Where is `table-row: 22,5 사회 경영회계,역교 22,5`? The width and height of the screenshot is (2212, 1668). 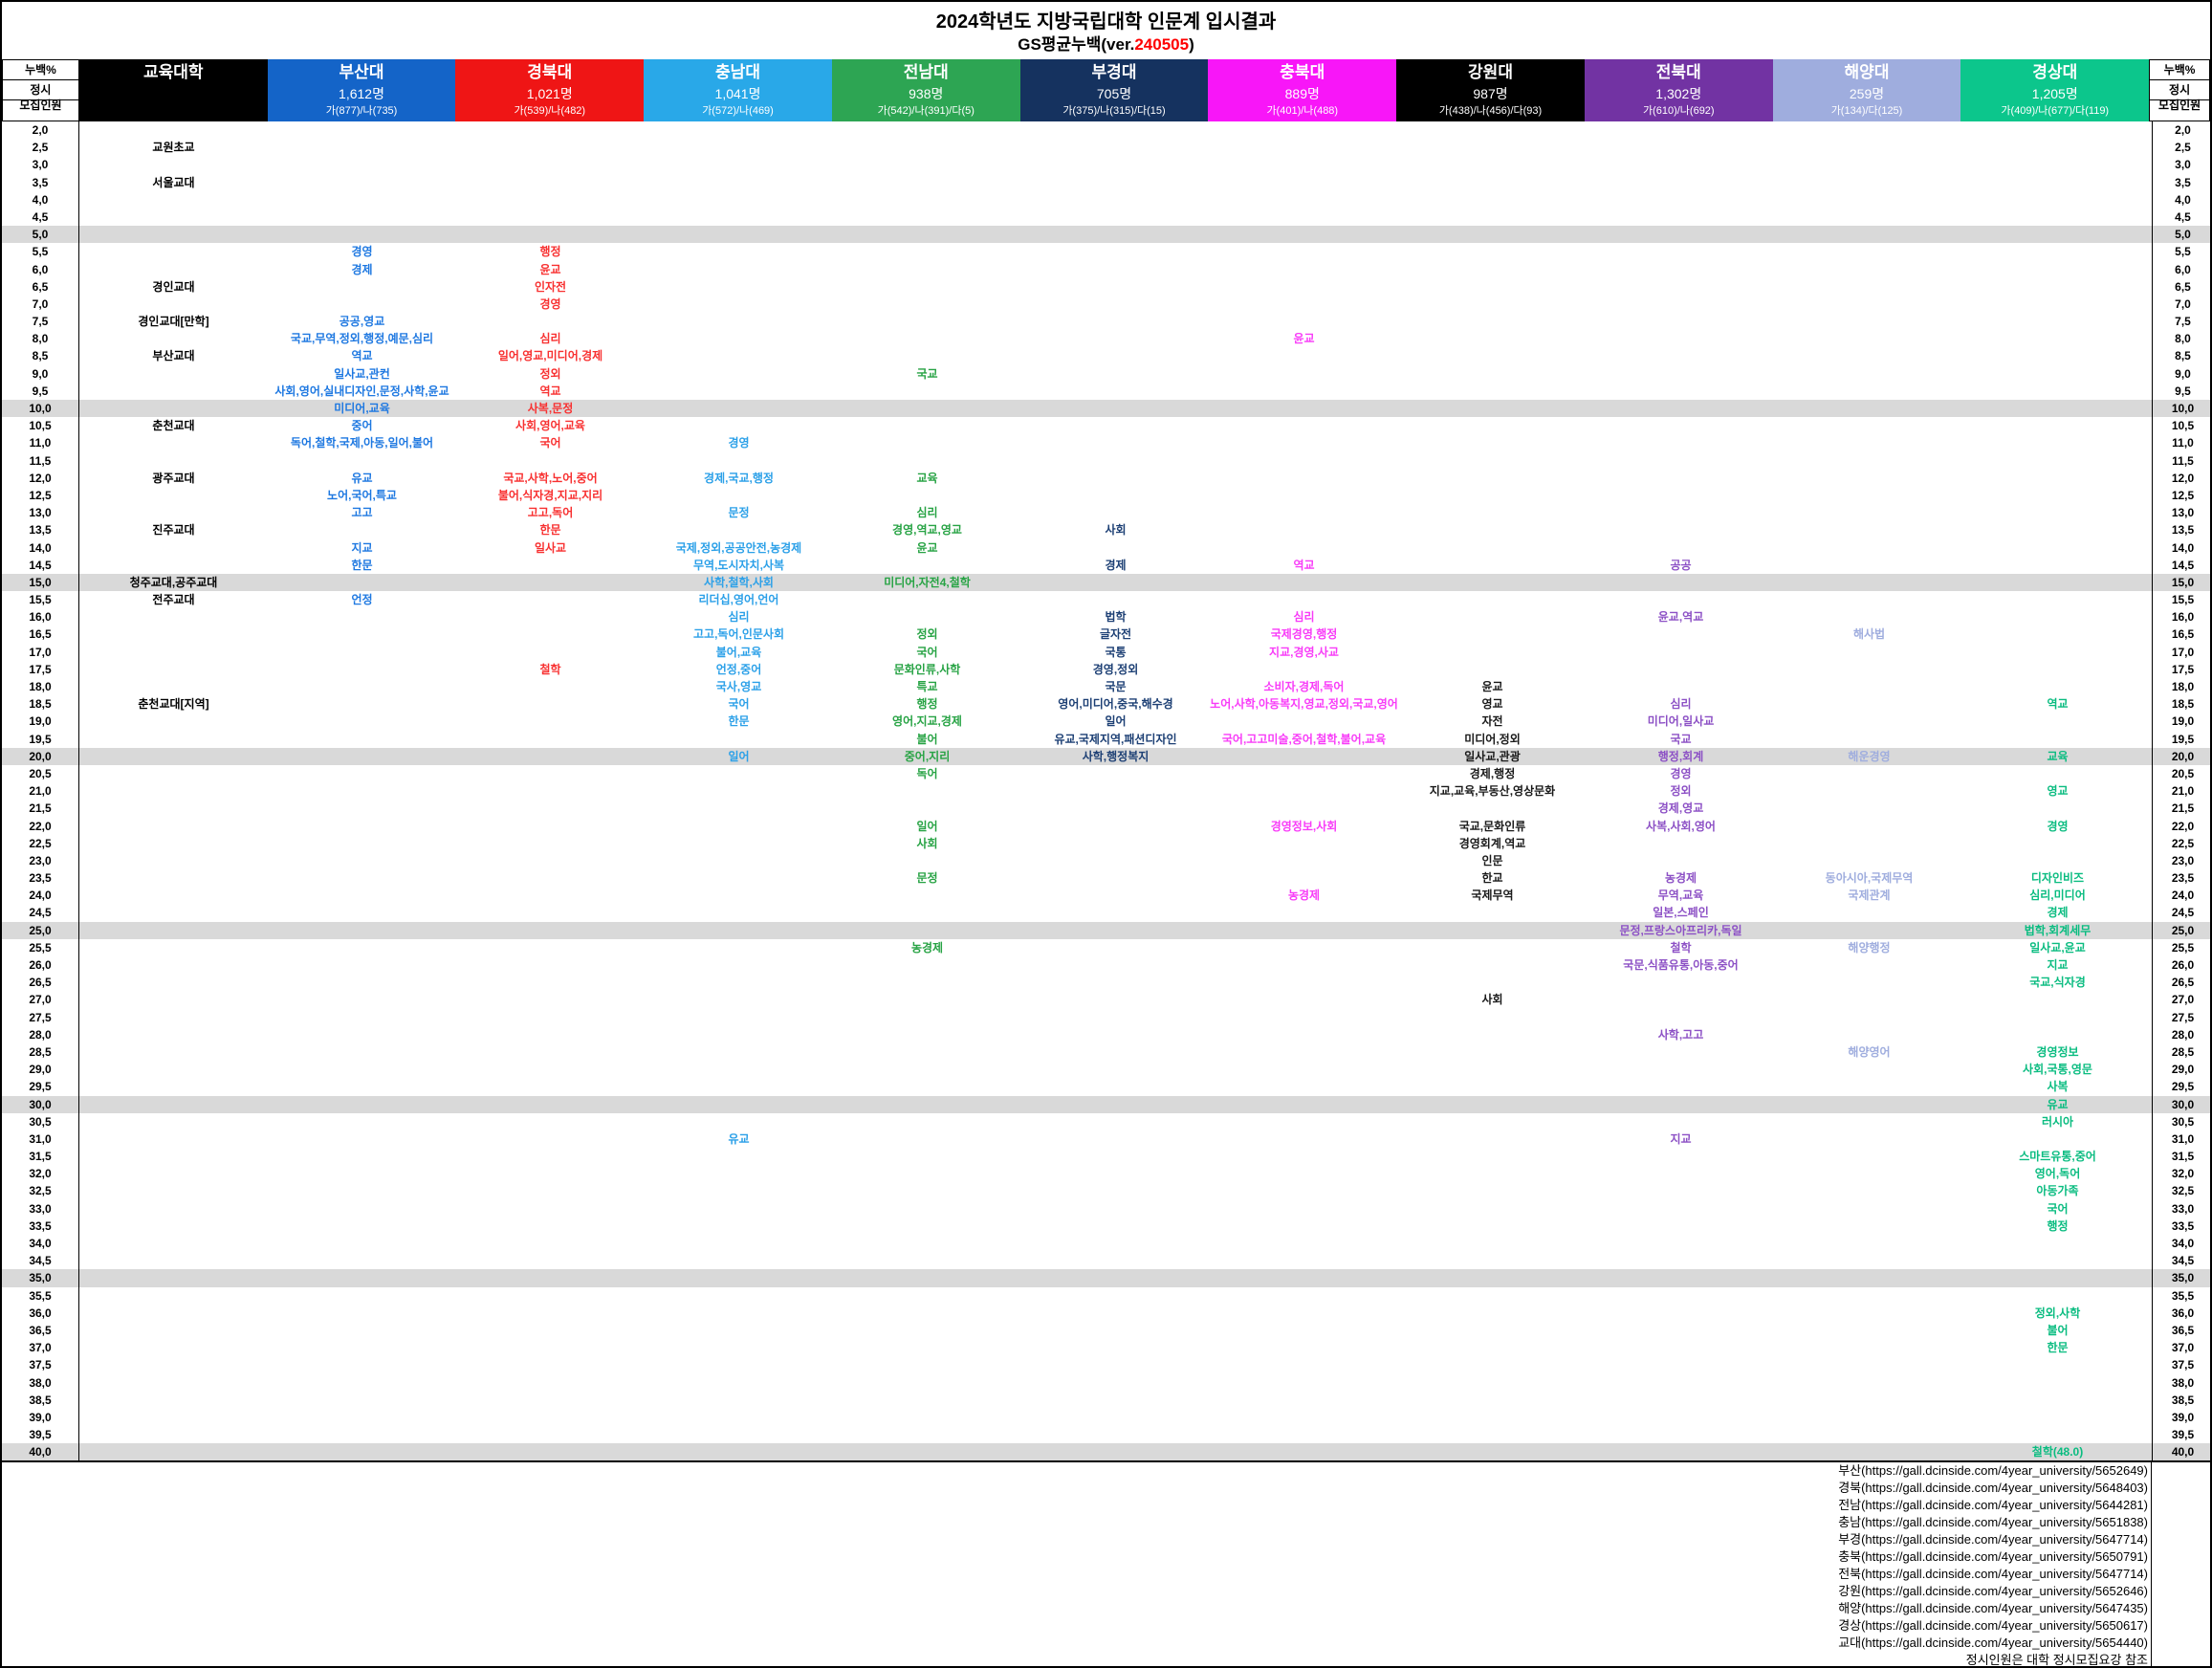 table-row: 22,5 사회 경영회계,역교 22,5 is located at coordinates (1106, 843).